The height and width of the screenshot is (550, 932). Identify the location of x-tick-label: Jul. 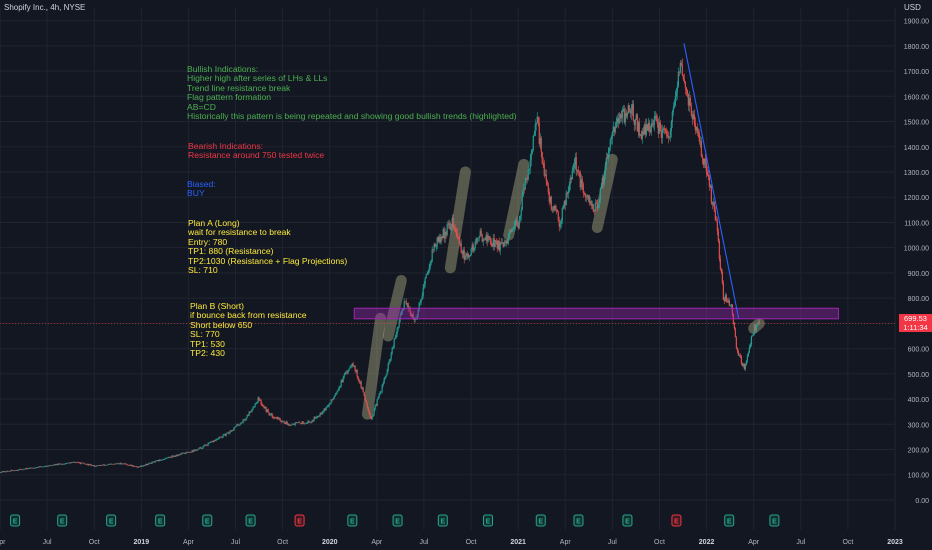
(612, 542).